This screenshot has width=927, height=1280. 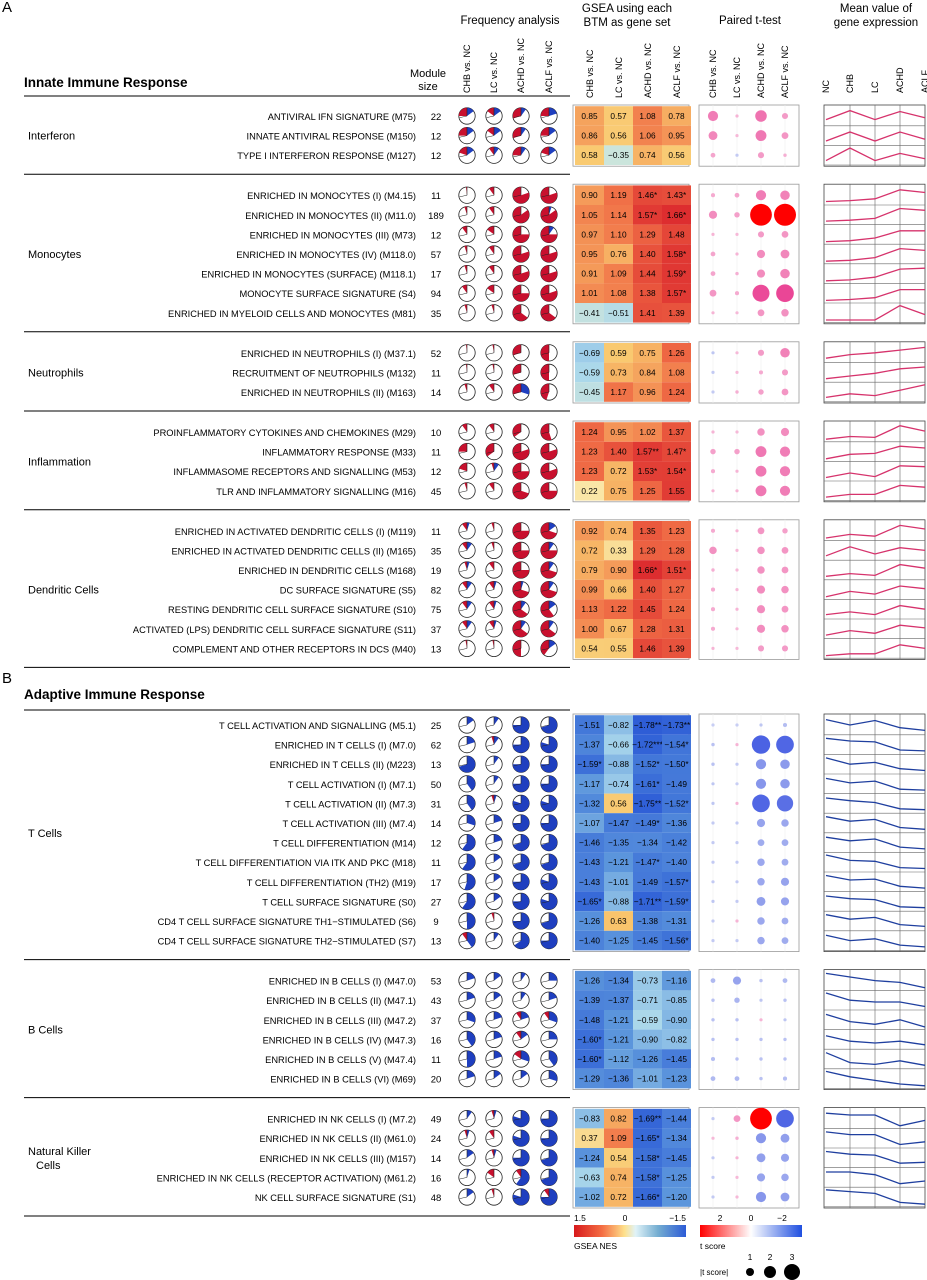 I want to click on nes-value: −0.83, so click(x=589, y=1119).